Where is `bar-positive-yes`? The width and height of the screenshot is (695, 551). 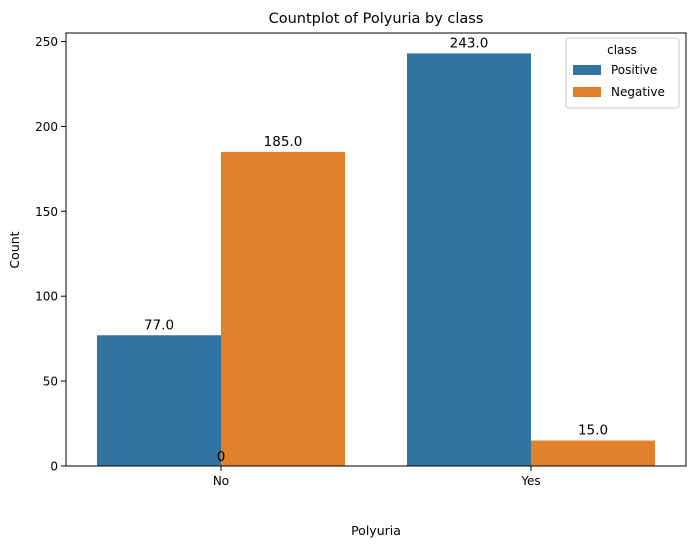
bar-positive-yes is located at coordinates (469, 260).